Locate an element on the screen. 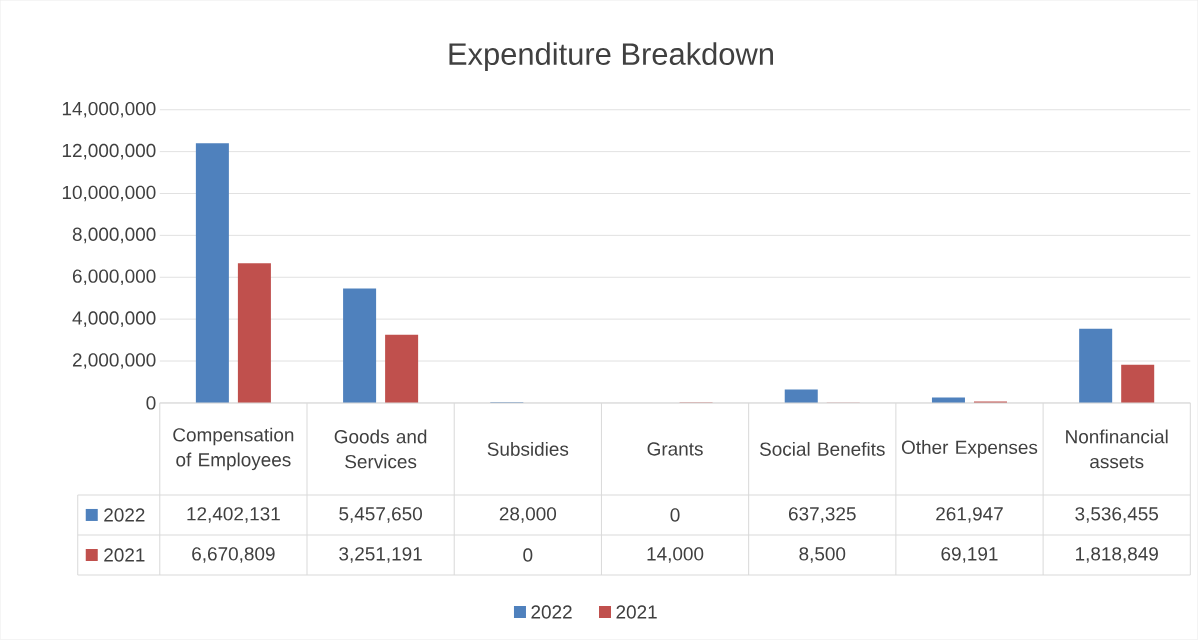 The height and width of the screenshot is (640, 1198). data-label: 1,818,849 is located at coordinates (1117, 555).